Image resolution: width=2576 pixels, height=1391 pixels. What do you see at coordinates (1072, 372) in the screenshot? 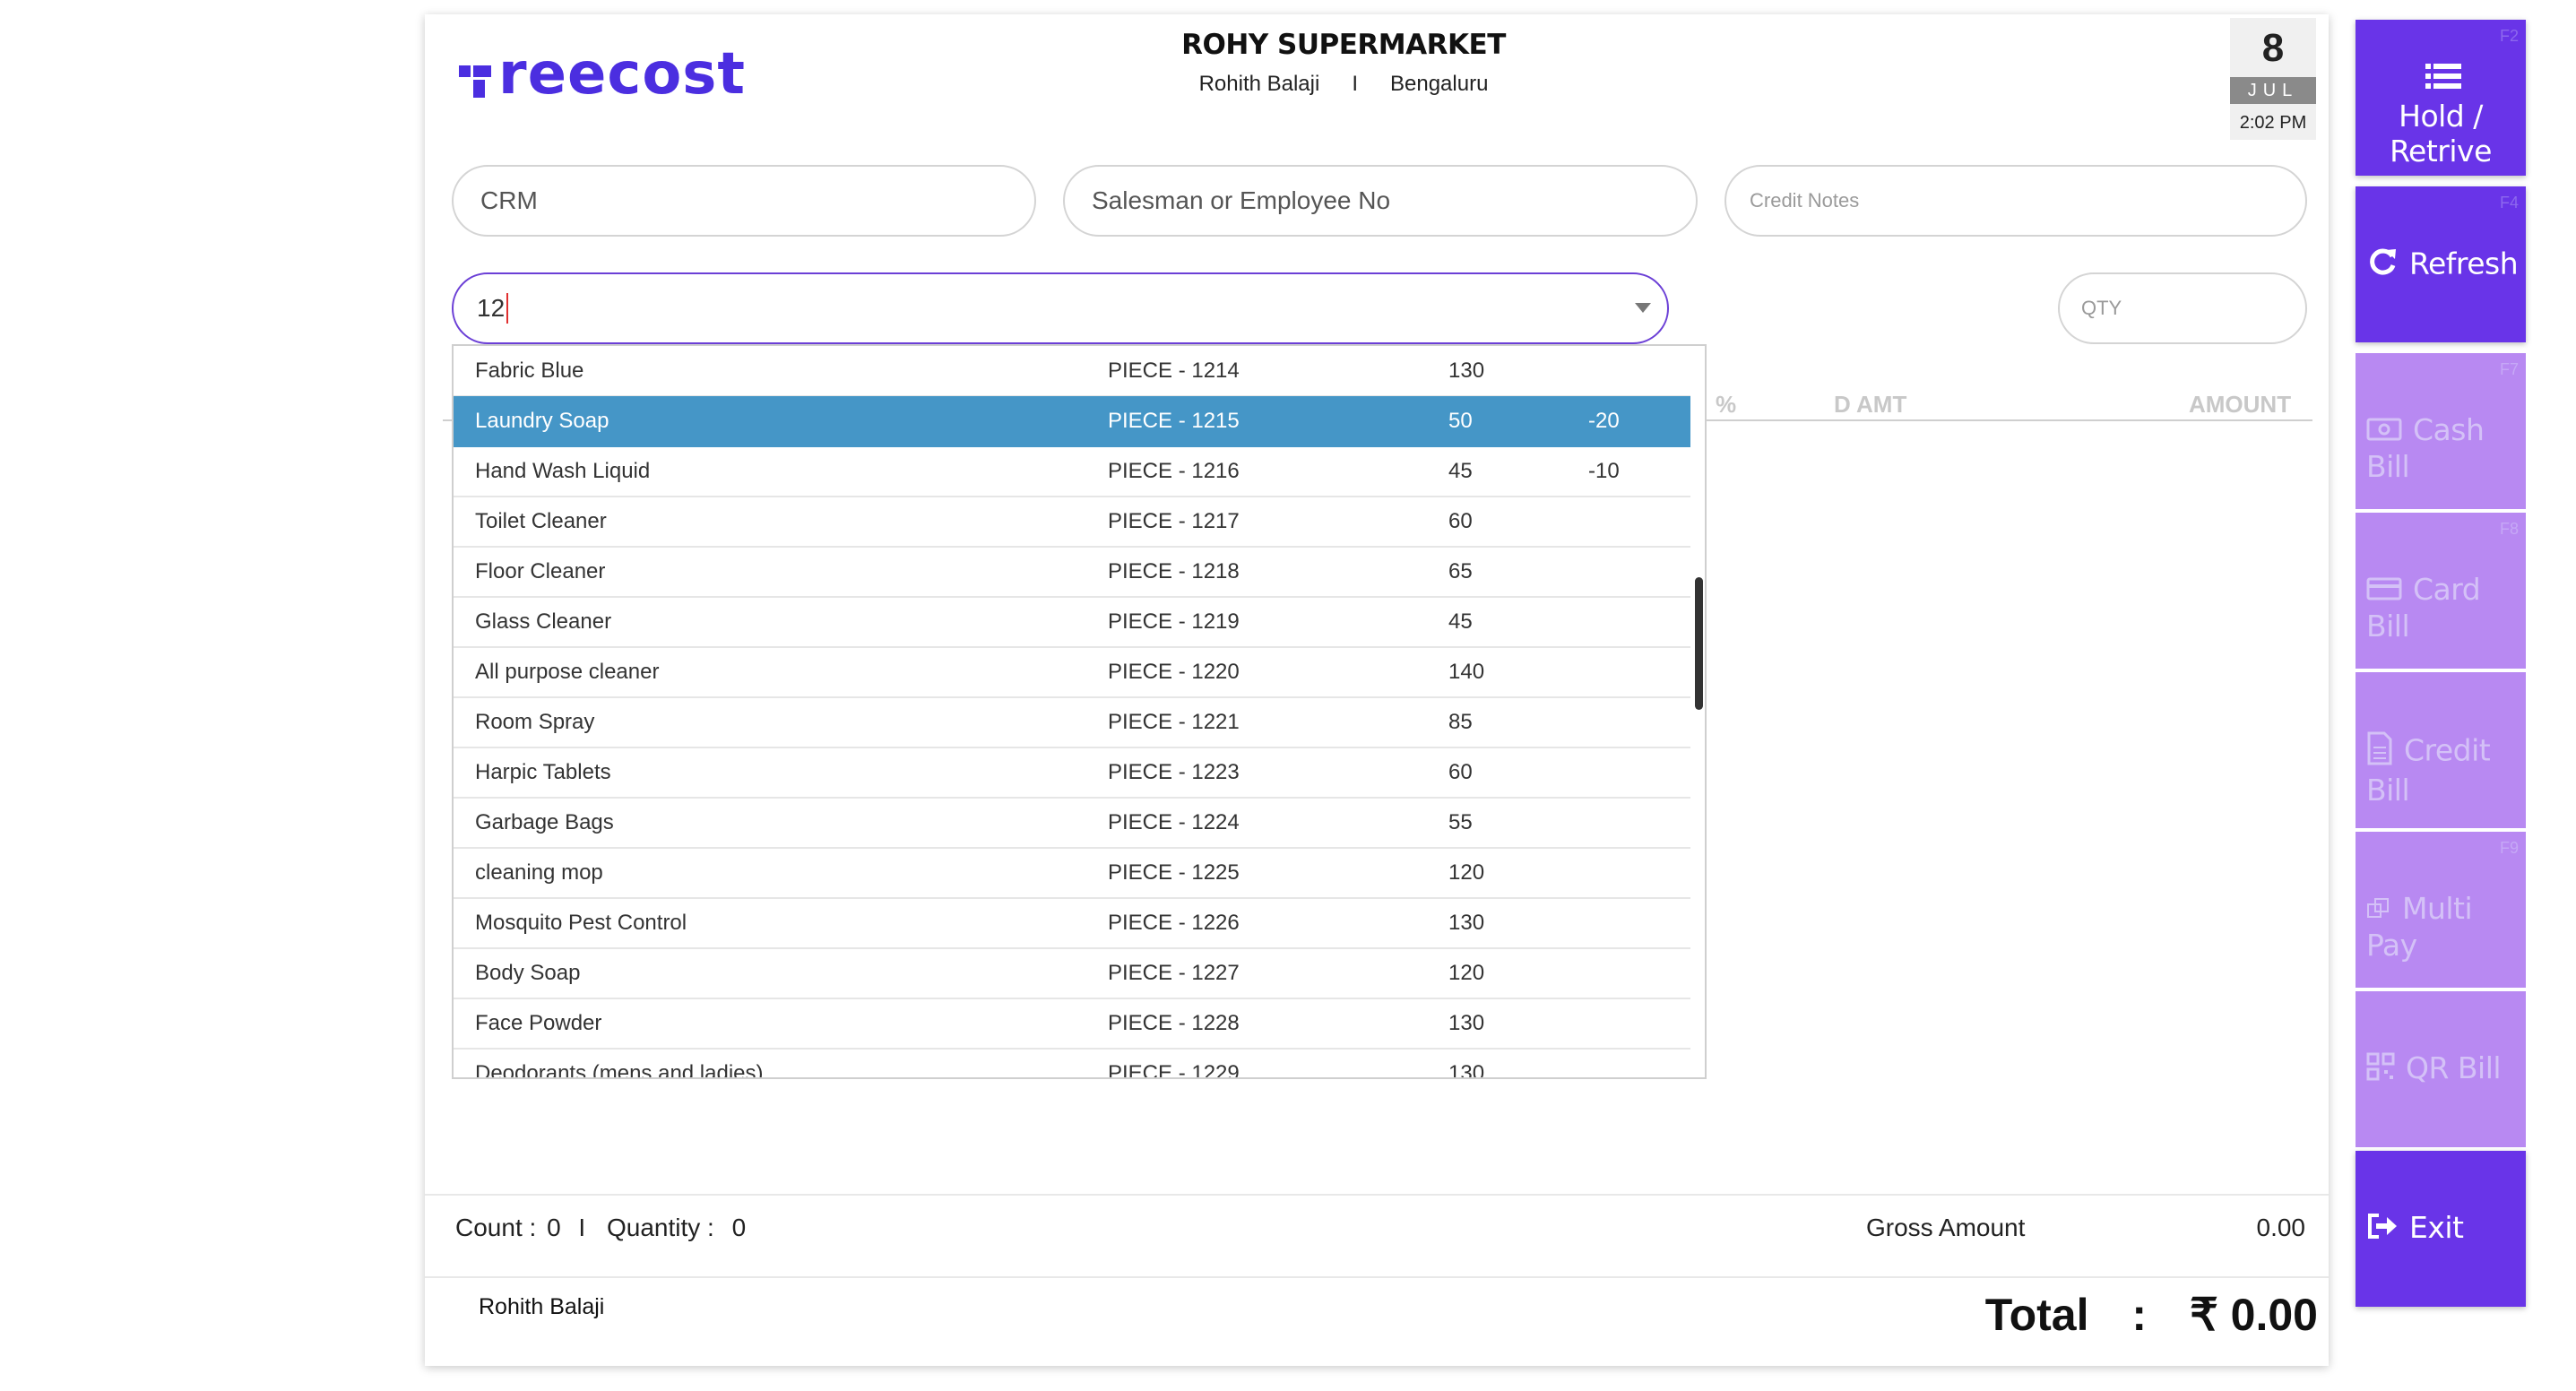
I see `dropdown-option: Fabric Blue PIECE - 1214 130` at bounding box center [1072, 372].